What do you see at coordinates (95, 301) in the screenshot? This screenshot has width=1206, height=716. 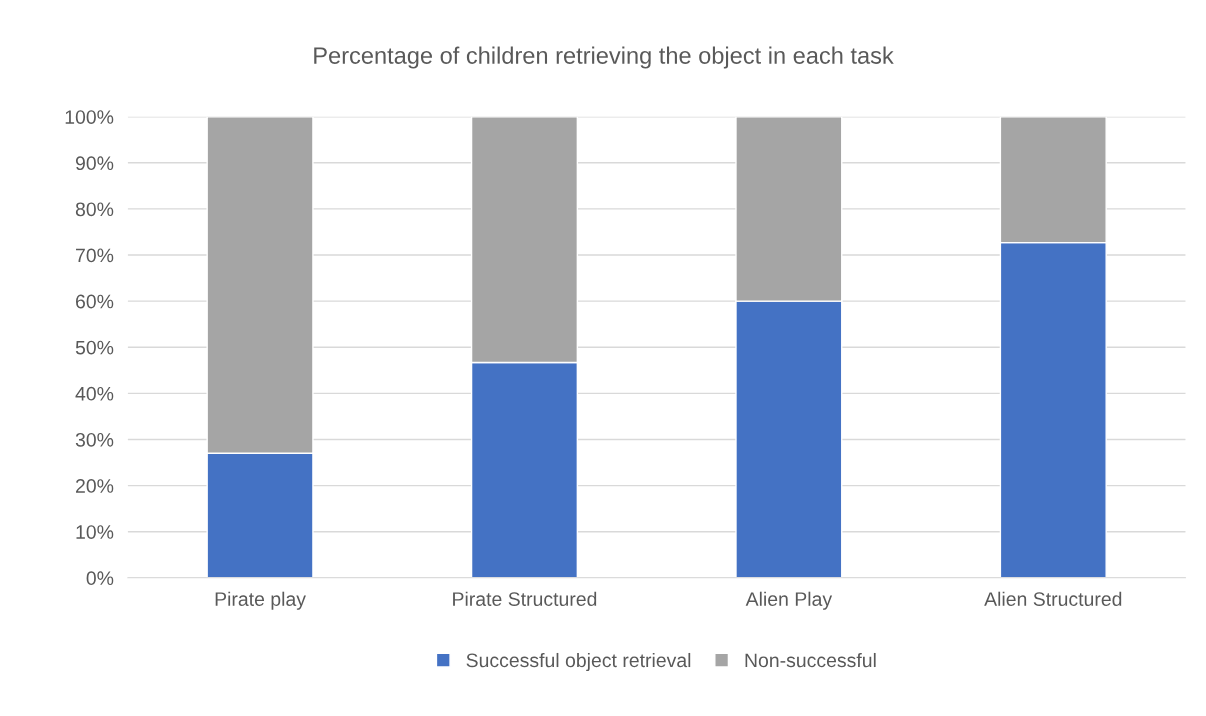 I see `y-tick-label: 60%` at bounding box center [95, 301].